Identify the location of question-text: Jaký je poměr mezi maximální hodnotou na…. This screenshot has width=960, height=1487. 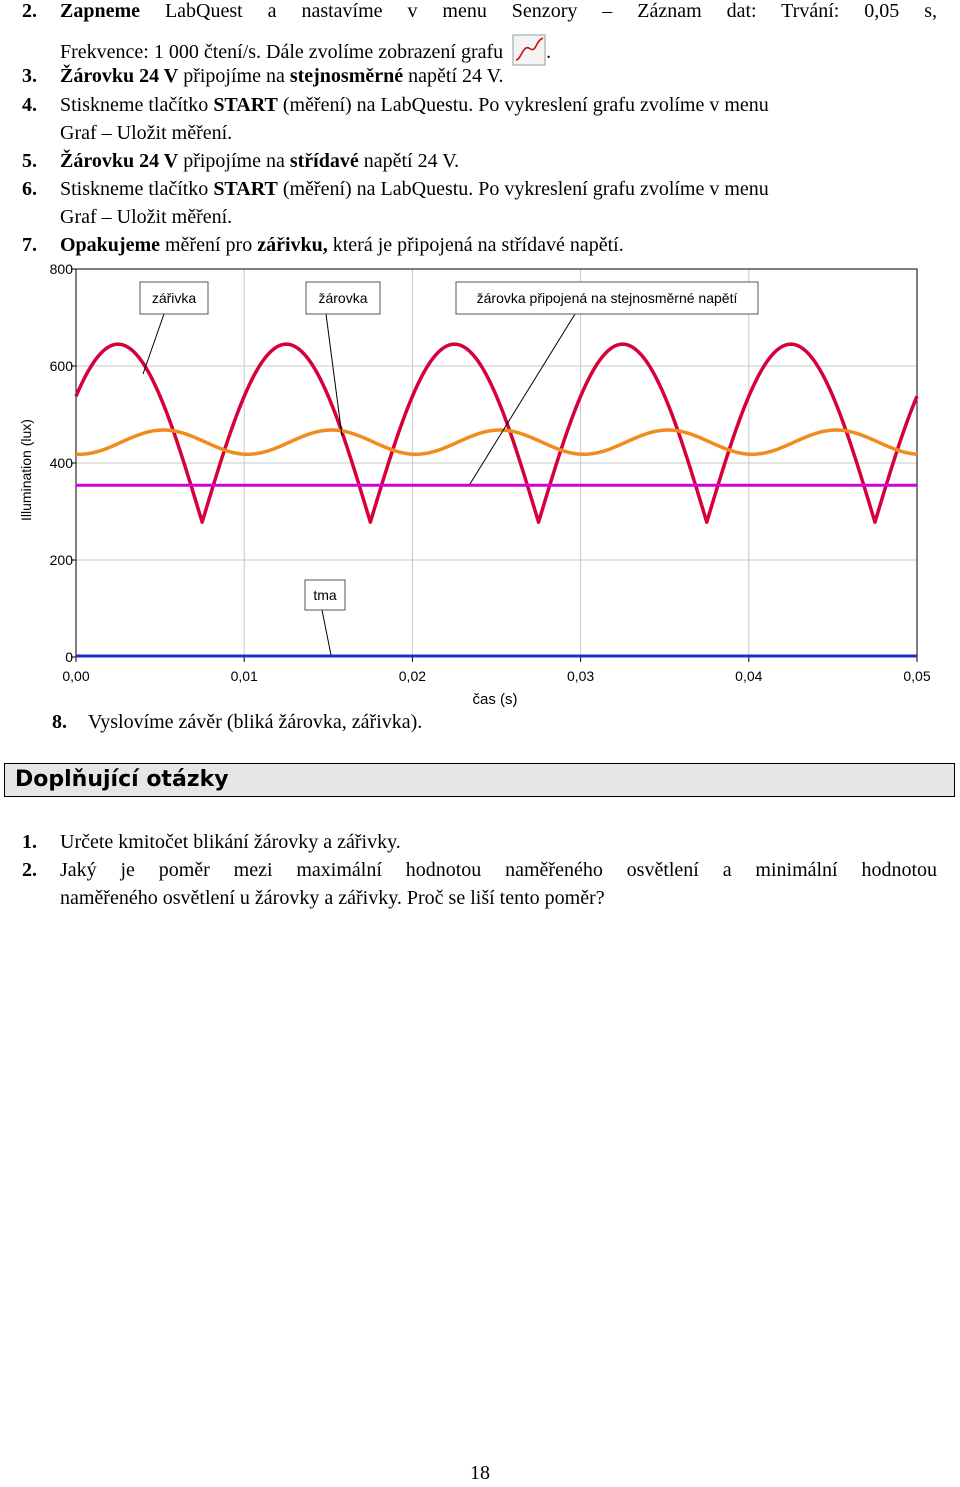
(498, 870).